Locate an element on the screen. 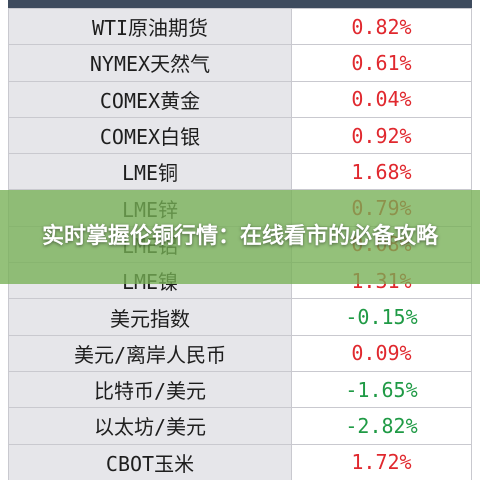 This screenshot has height=480, width=480. change-value: 0.61% is located at coordinates (381, 63).